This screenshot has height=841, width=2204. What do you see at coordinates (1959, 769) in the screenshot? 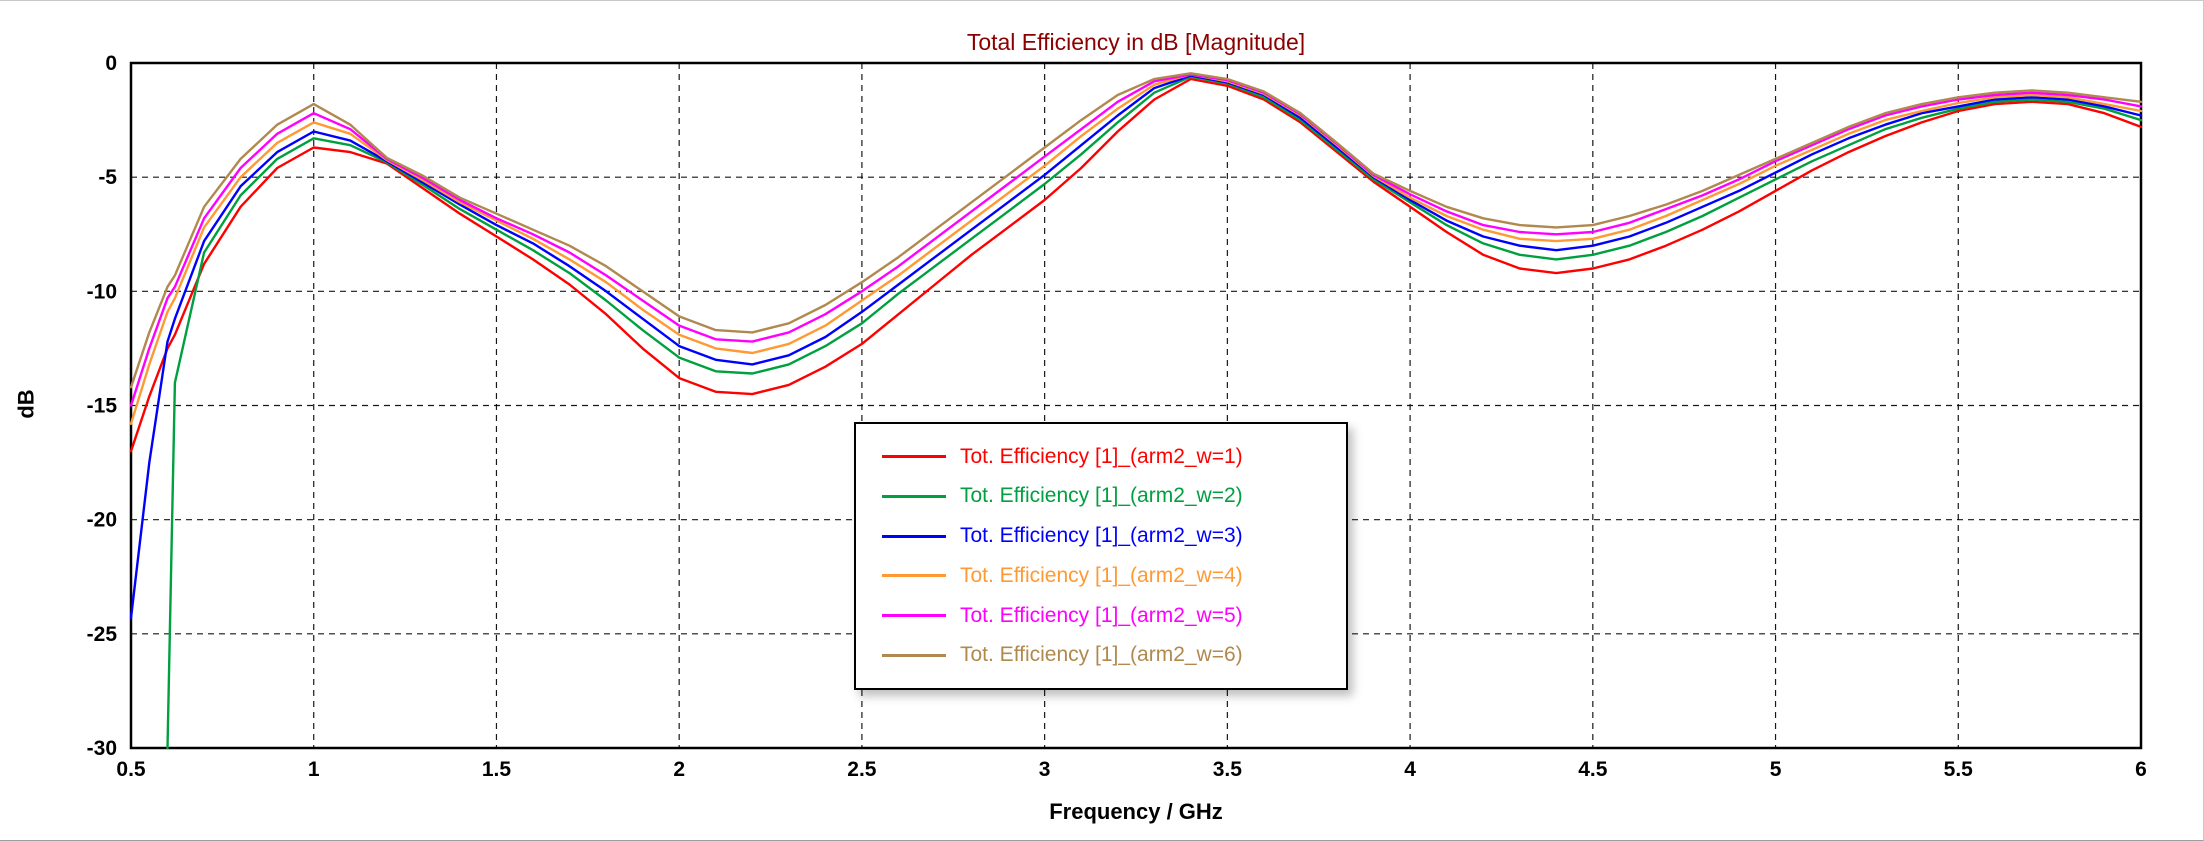
I see `x-tick-label: 5.5` at bounding box center [1959, 769].